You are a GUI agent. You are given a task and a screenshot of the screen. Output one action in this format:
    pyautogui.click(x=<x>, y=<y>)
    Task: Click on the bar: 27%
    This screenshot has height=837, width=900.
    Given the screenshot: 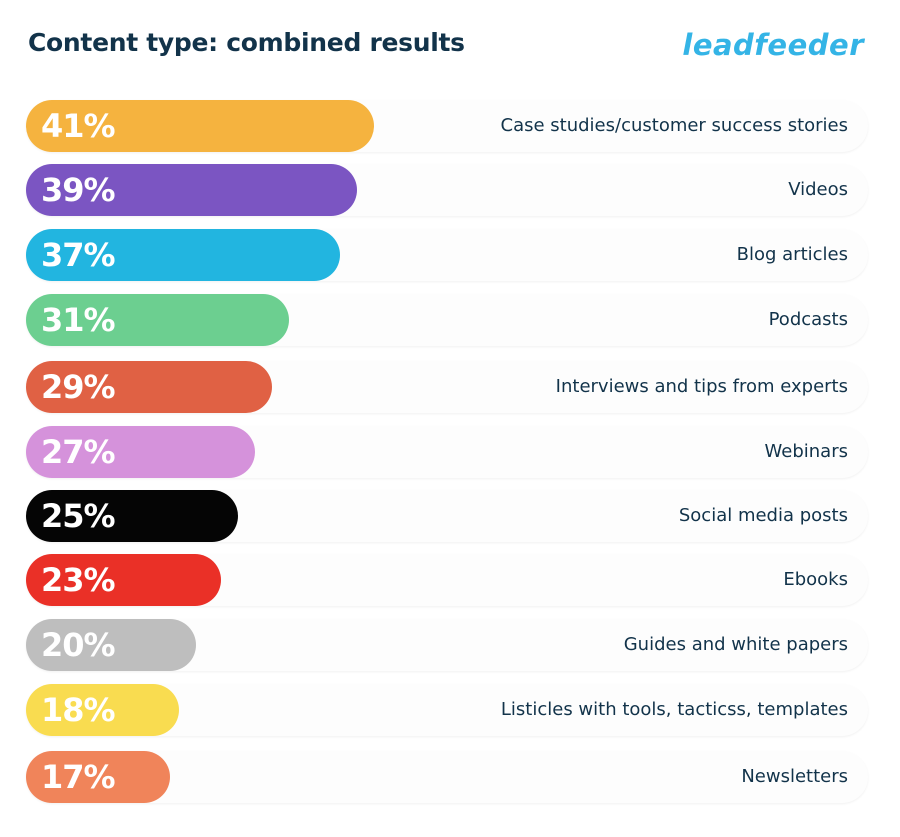 What is the action you would take?
    pyautogui.click(x=140, y=452)
    